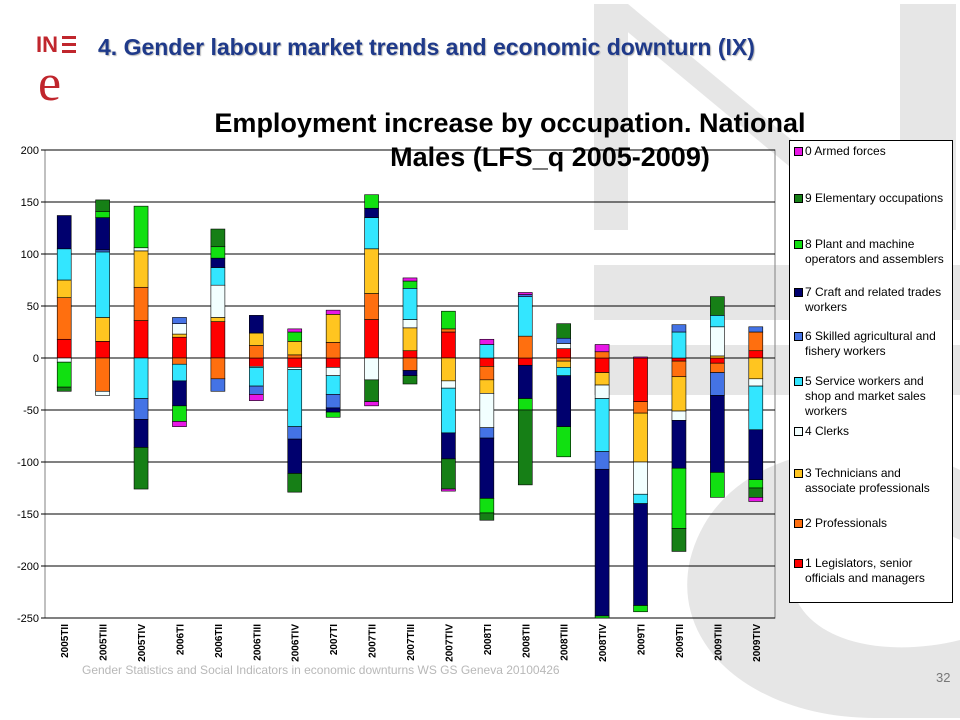 The image size is (960, 720). Describe the element at coordinates (872, 300) in the screenshot. I see `legend-item: 7 Craft and related trades workers` at that location.